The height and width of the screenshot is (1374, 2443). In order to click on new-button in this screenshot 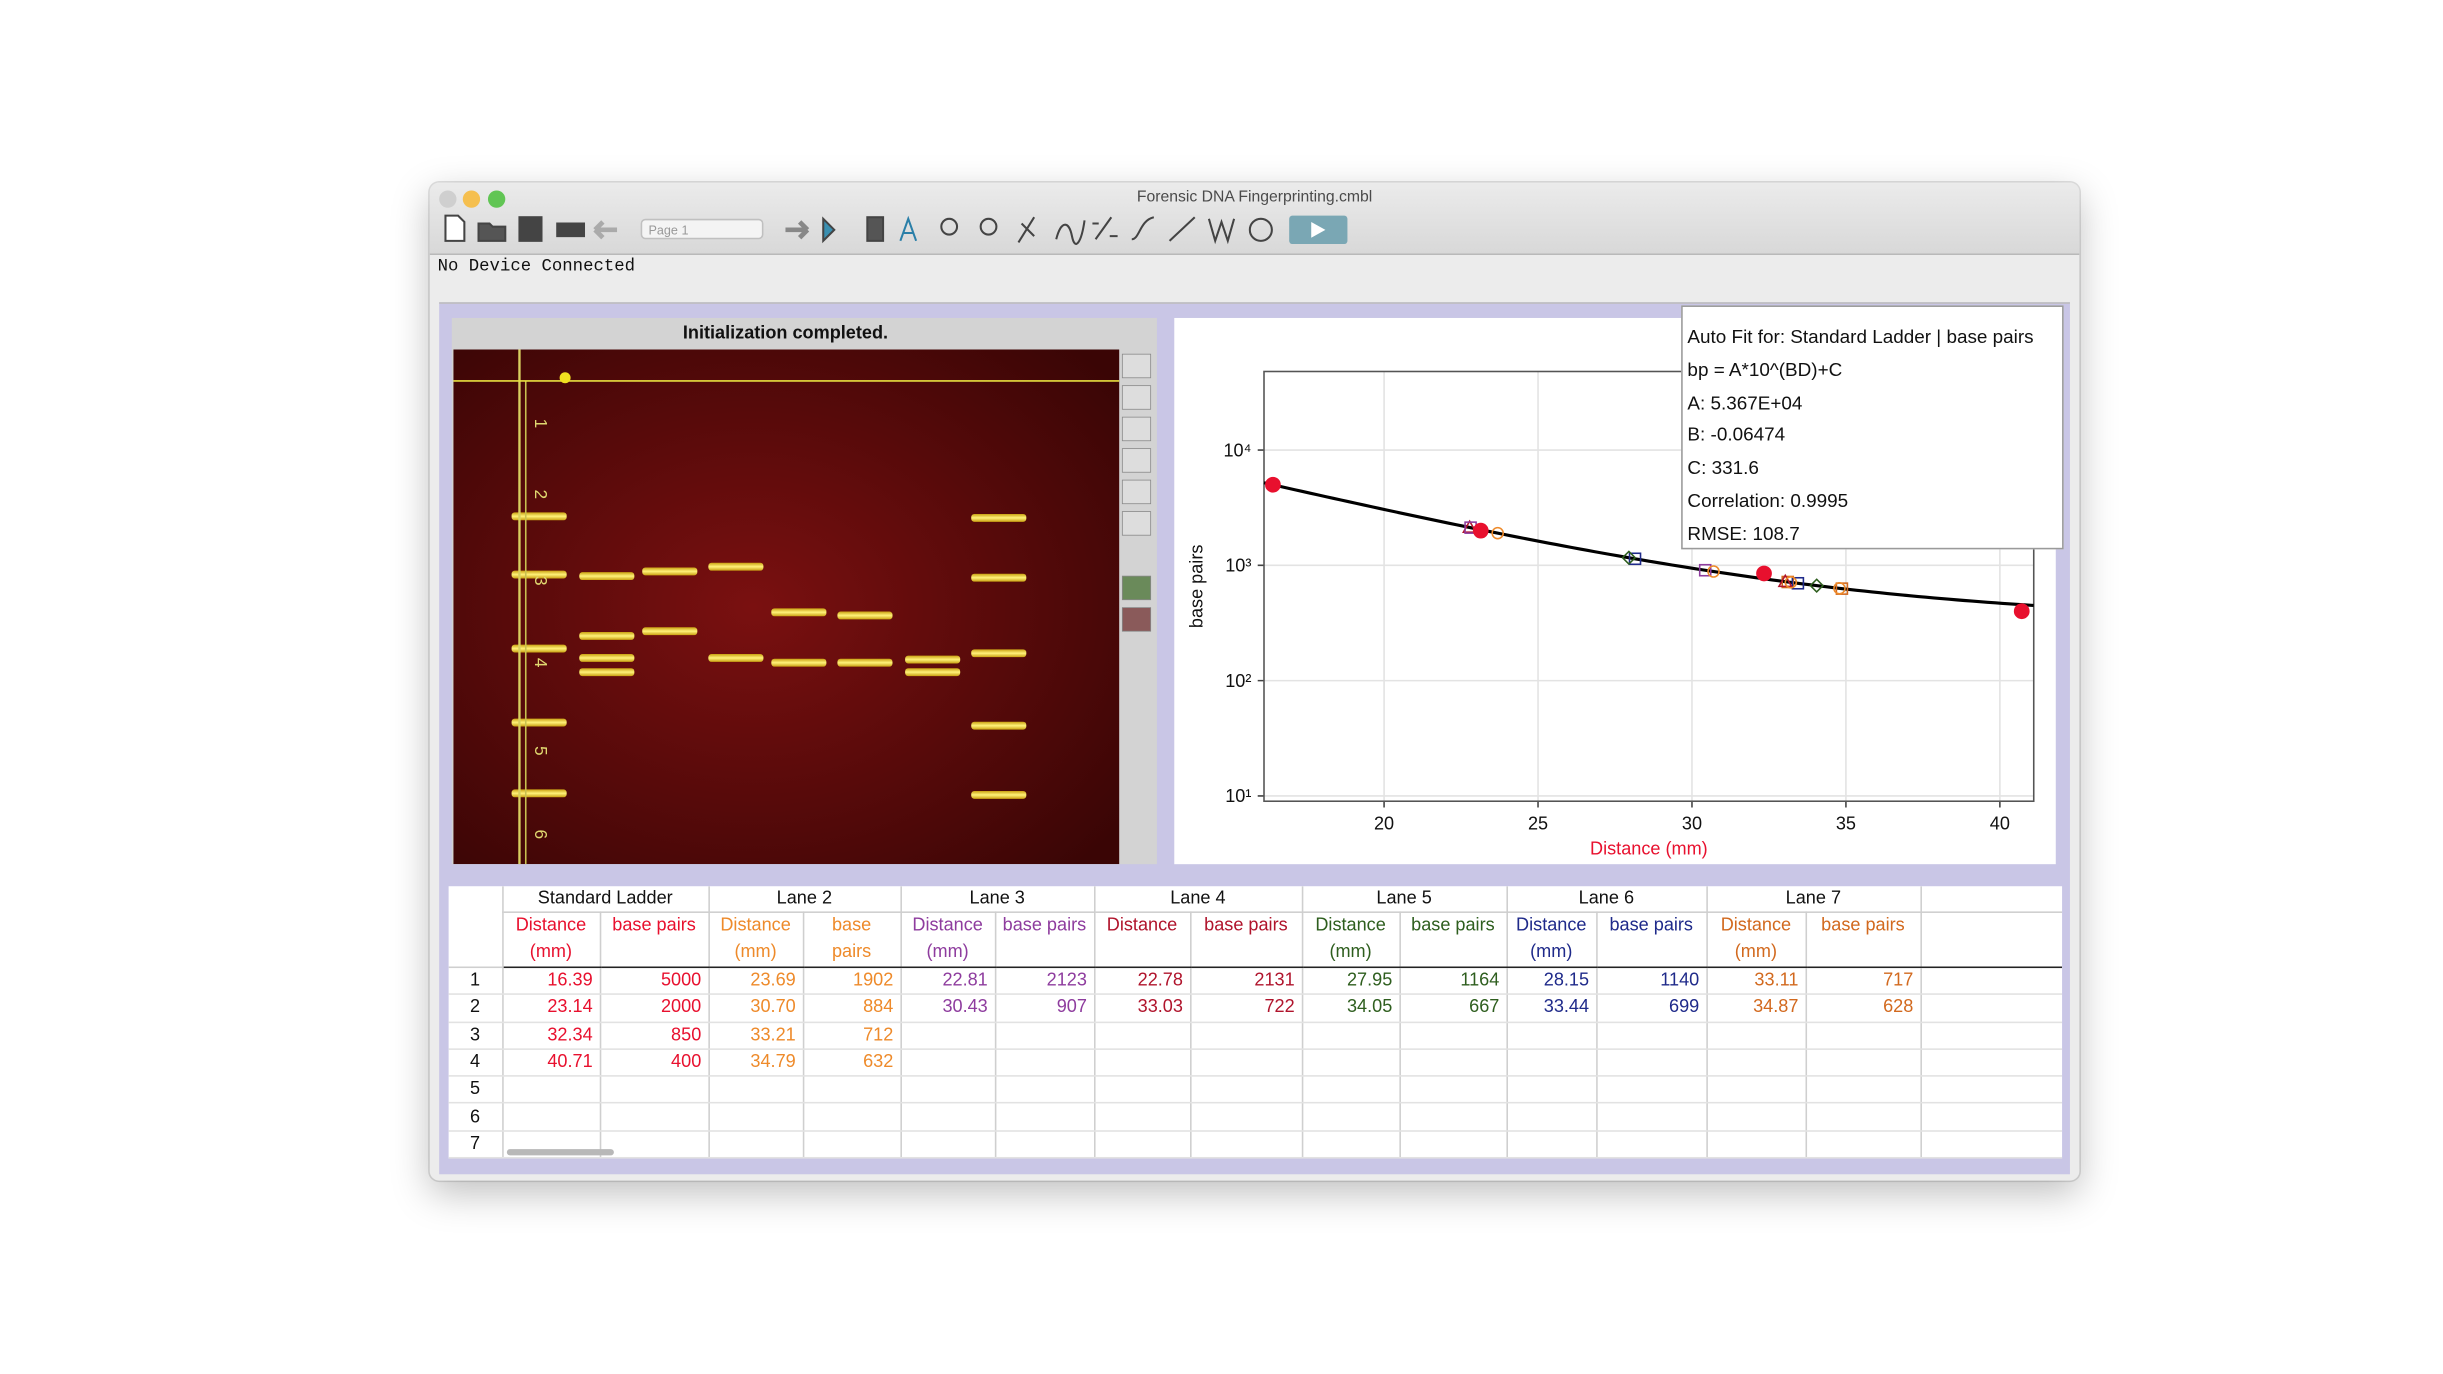, I will do `click(455, 228)`.